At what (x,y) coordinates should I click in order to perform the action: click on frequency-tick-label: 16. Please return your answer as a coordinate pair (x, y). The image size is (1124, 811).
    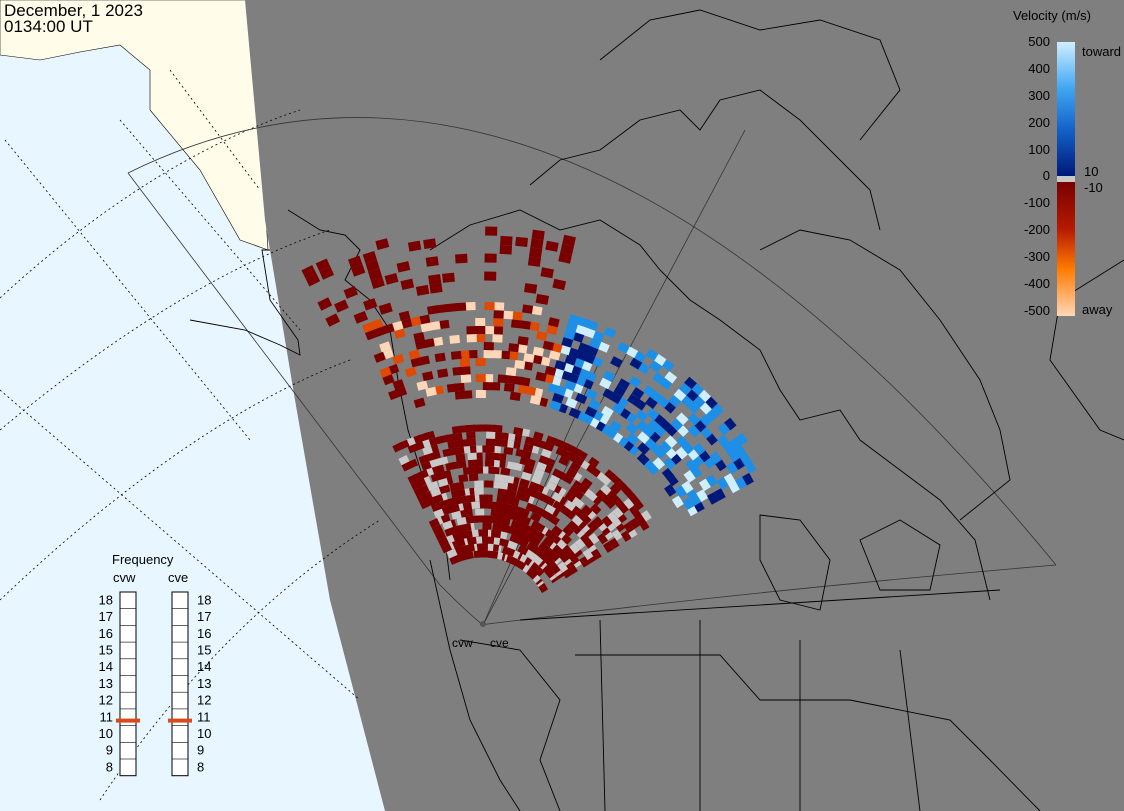
    Looking at the image, I should click on (106, 633).